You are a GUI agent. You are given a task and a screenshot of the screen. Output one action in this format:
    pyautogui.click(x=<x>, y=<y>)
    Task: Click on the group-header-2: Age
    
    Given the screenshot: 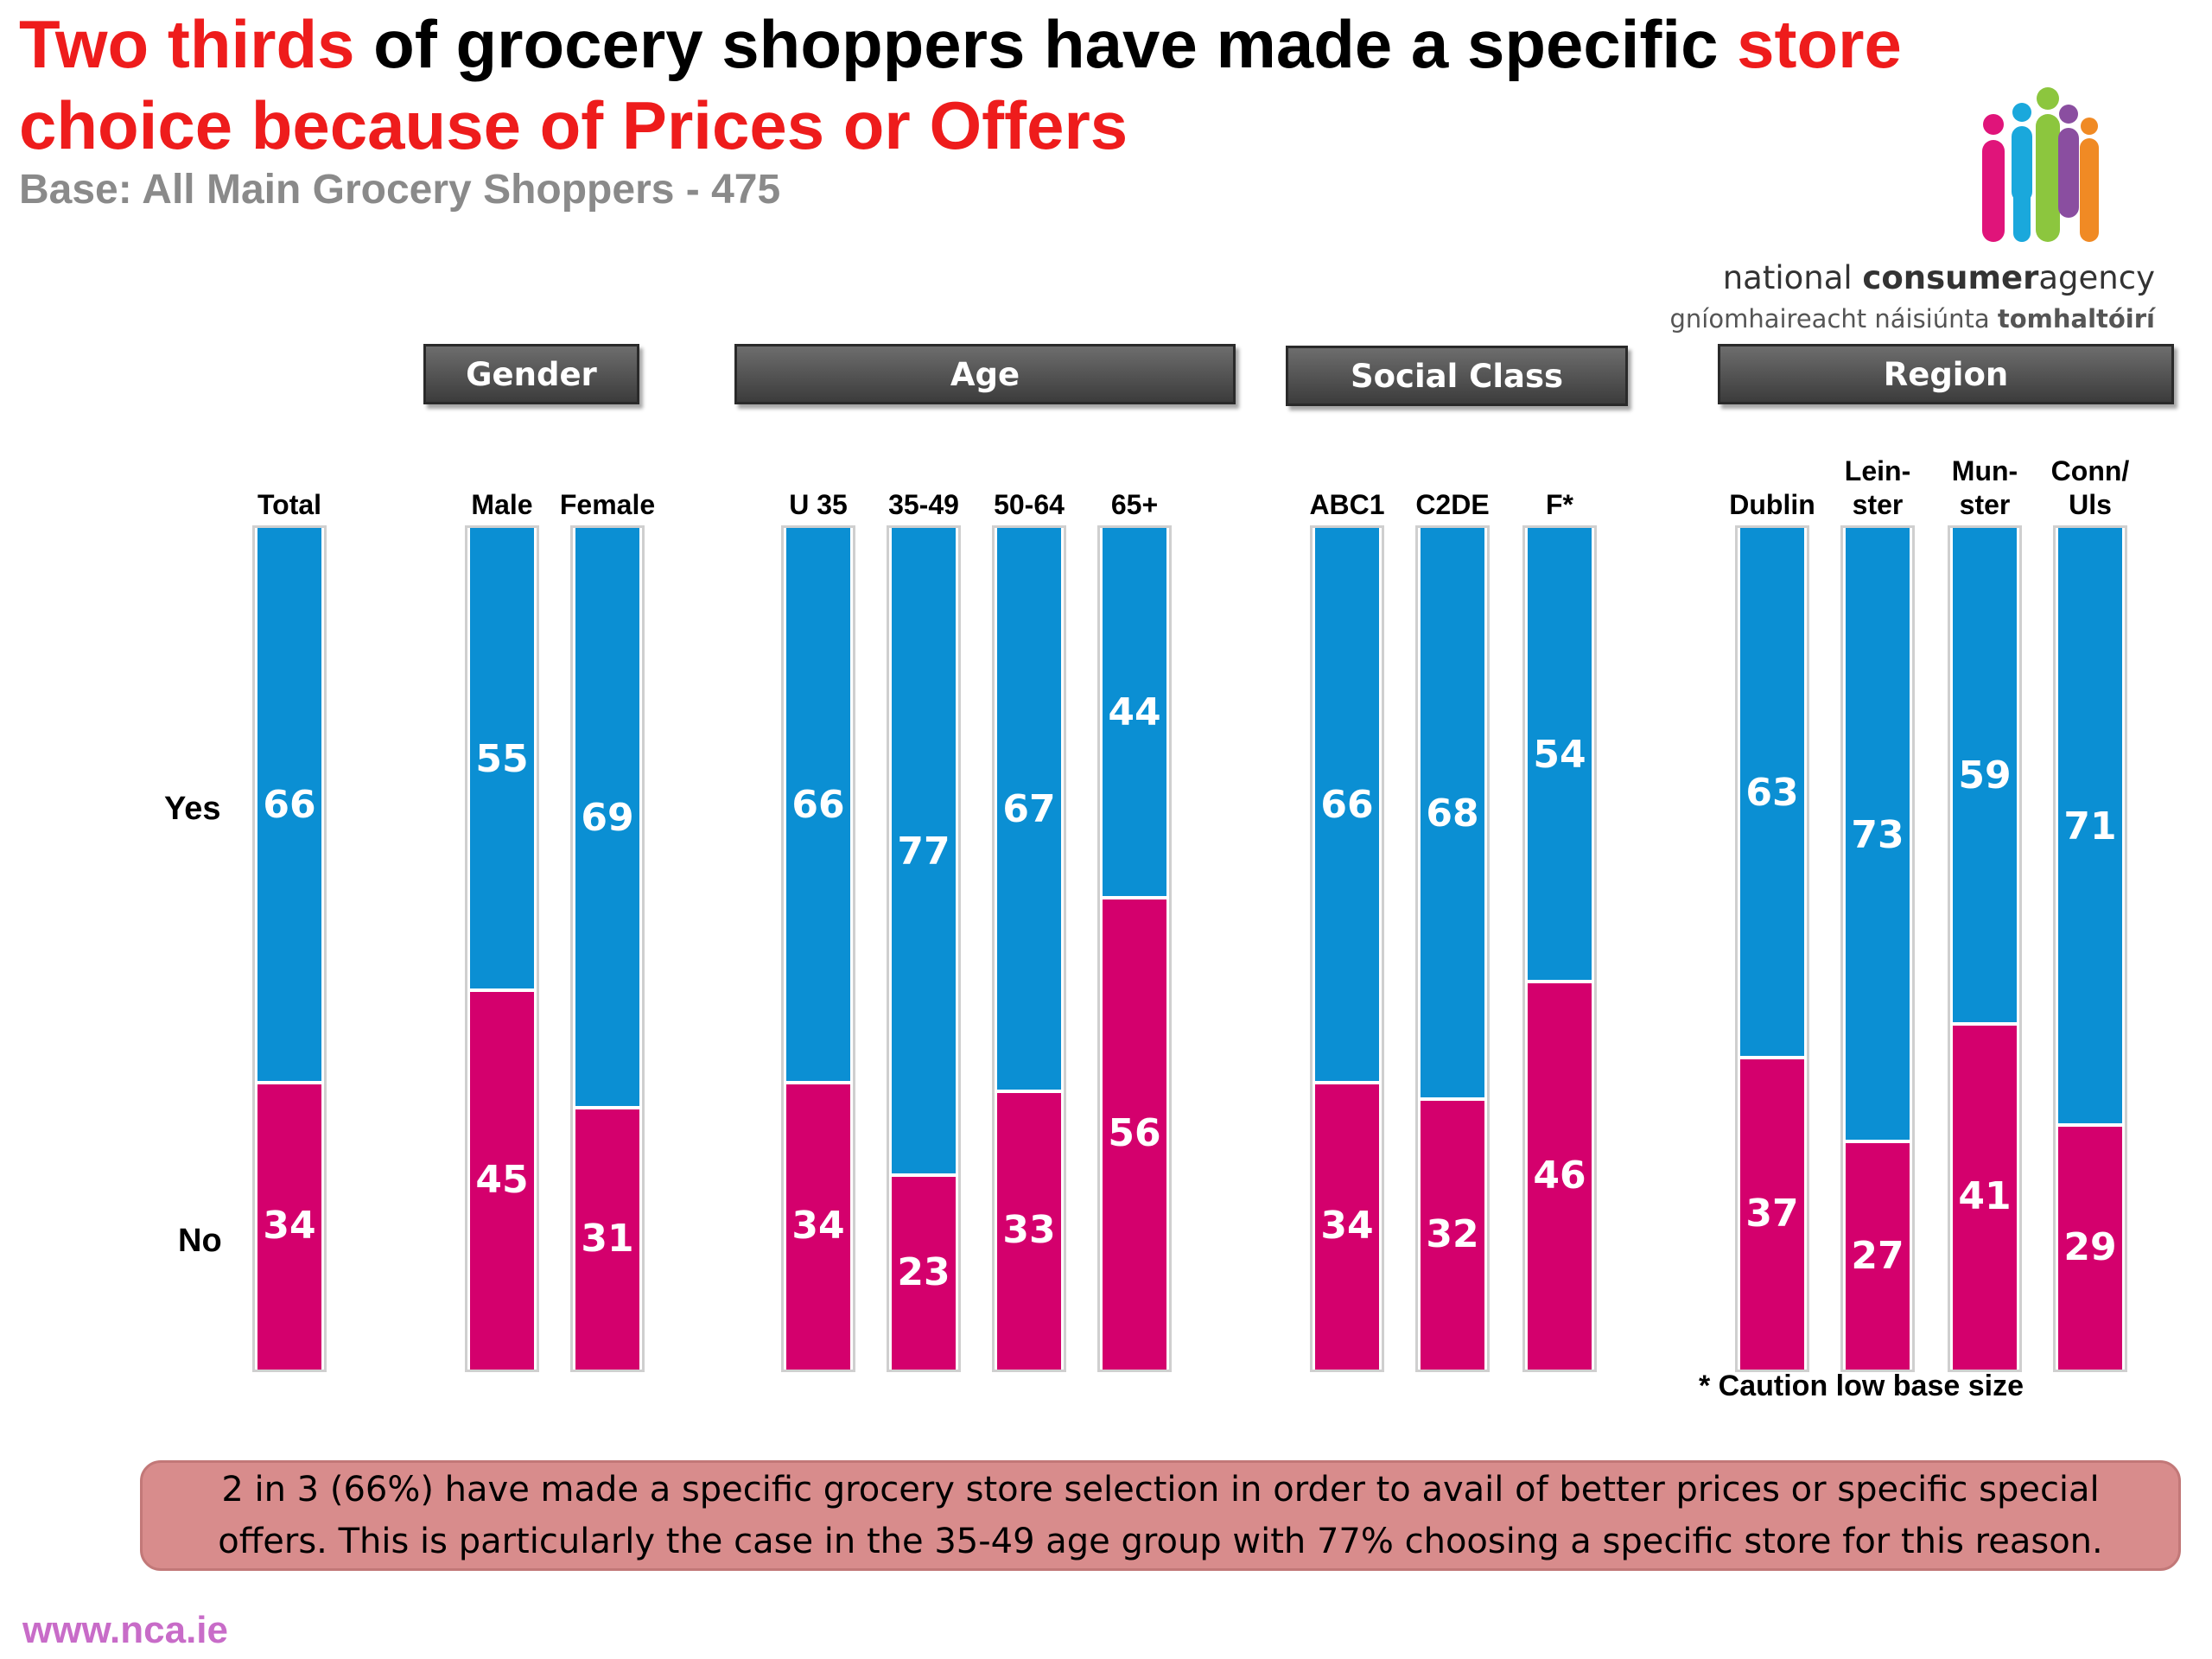 What is the action you would take?
    pyautogui.click(x=985, y=374)
    